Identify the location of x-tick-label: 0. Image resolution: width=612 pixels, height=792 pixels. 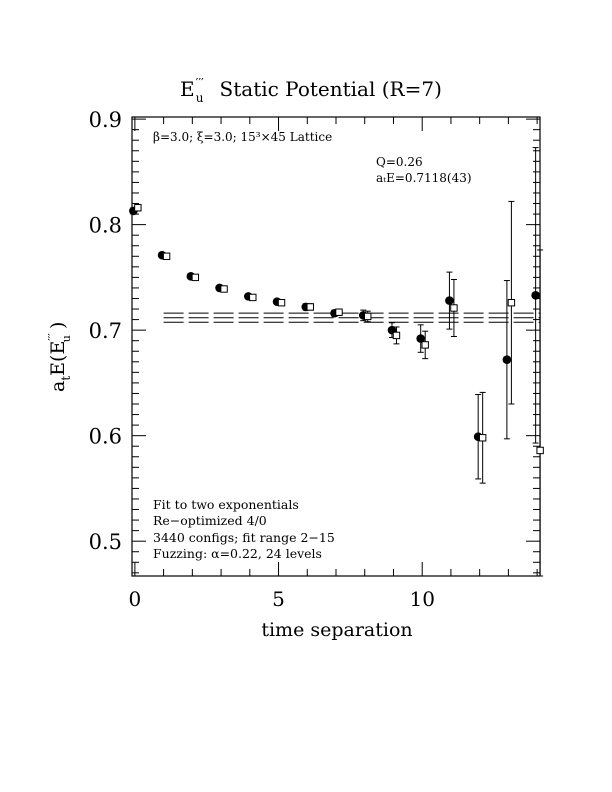
(135, 599).